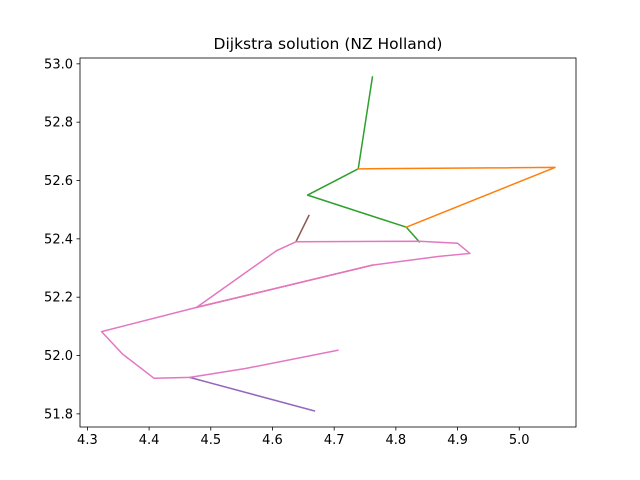  Describe the element at coordinates (457, 440) in the screenshot. I see `x-tick-label: 4.9` at that location.